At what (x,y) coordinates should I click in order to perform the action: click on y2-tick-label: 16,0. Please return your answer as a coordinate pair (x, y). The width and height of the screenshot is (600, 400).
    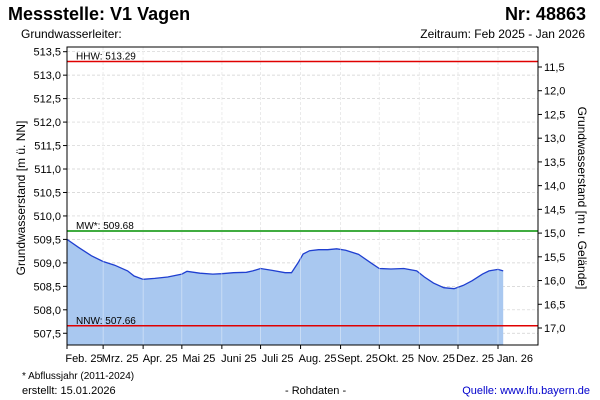
    Looking at the image, I should click on (554, 282).